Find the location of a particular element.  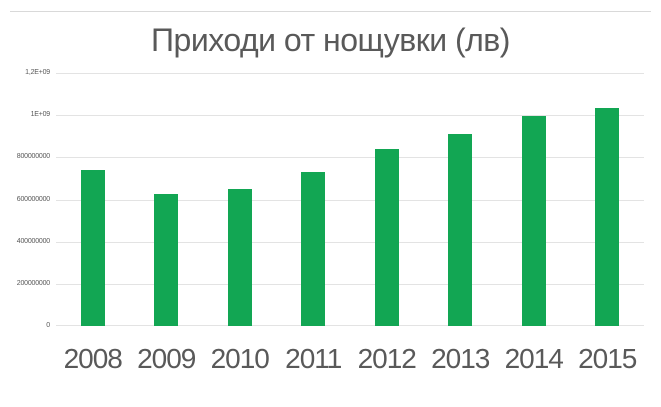

x-tick-label-2011: 2011 is located at coordinates (313, 358).